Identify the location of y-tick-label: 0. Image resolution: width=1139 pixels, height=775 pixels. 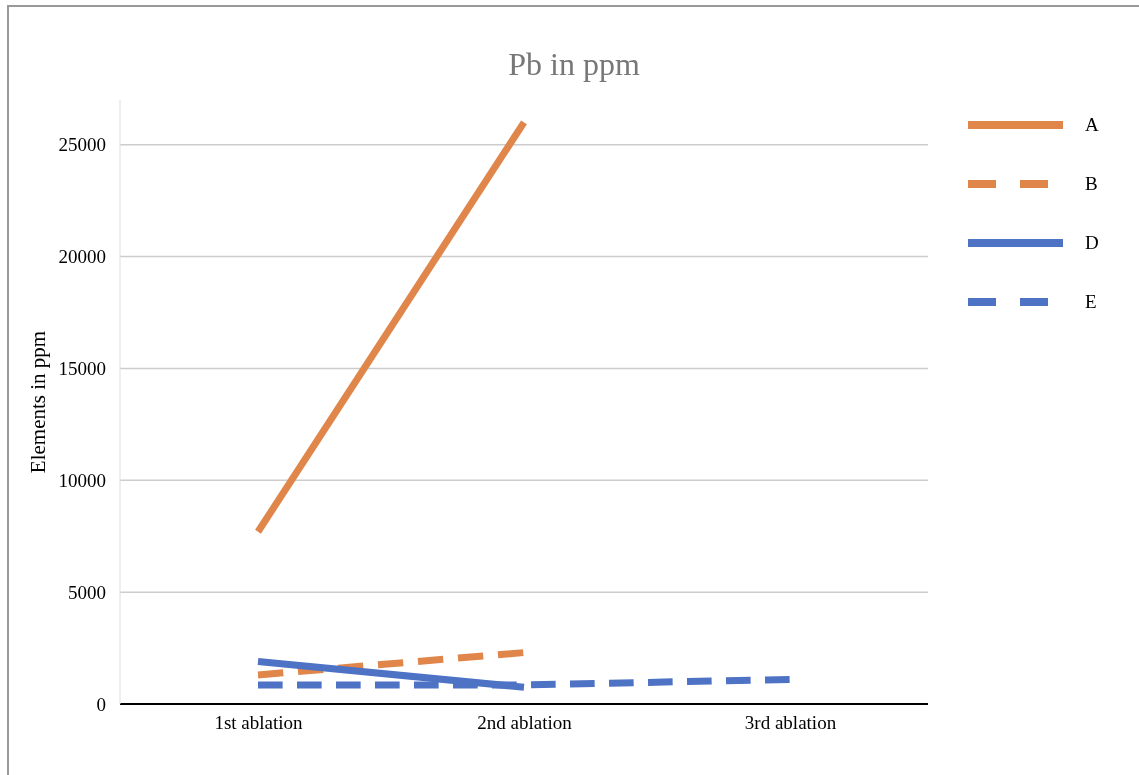
(101, 704).